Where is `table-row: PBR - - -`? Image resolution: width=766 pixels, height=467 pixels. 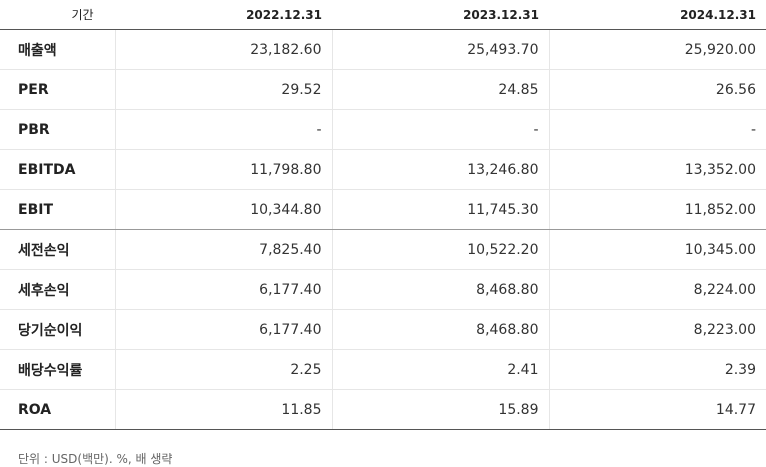 table-row: PBR - - - is located at coordinates (383, 129).